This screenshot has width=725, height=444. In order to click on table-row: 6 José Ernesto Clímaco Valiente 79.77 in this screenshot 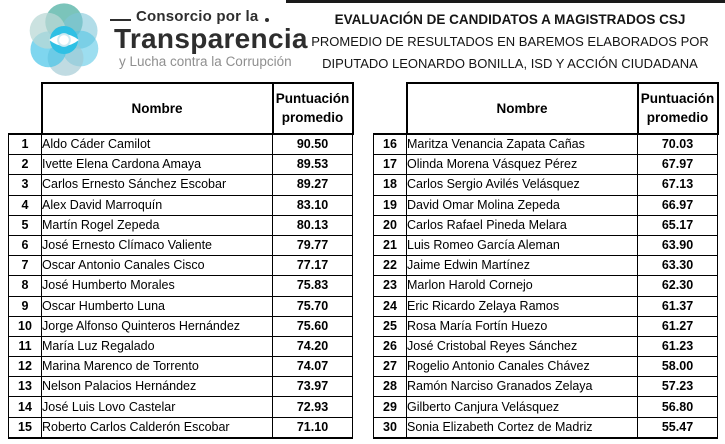, I will do `click(180, 245)`.